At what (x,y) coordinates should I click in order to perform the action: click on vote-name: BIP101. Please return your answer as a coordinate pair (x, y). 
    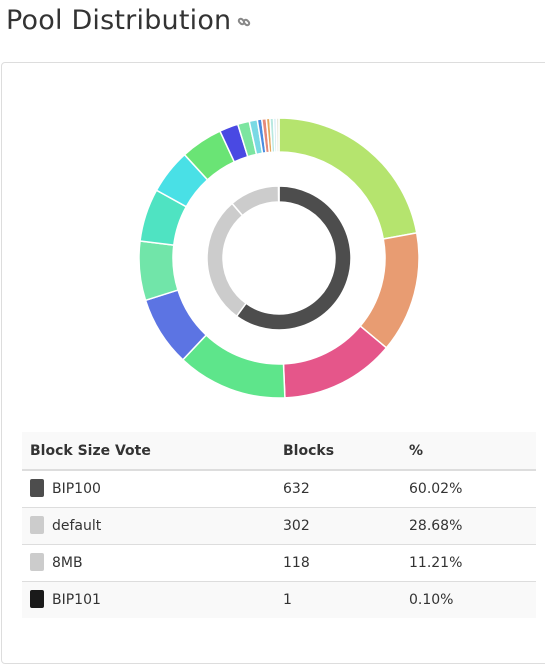
    Looking at the image, I should click on (76, 600).